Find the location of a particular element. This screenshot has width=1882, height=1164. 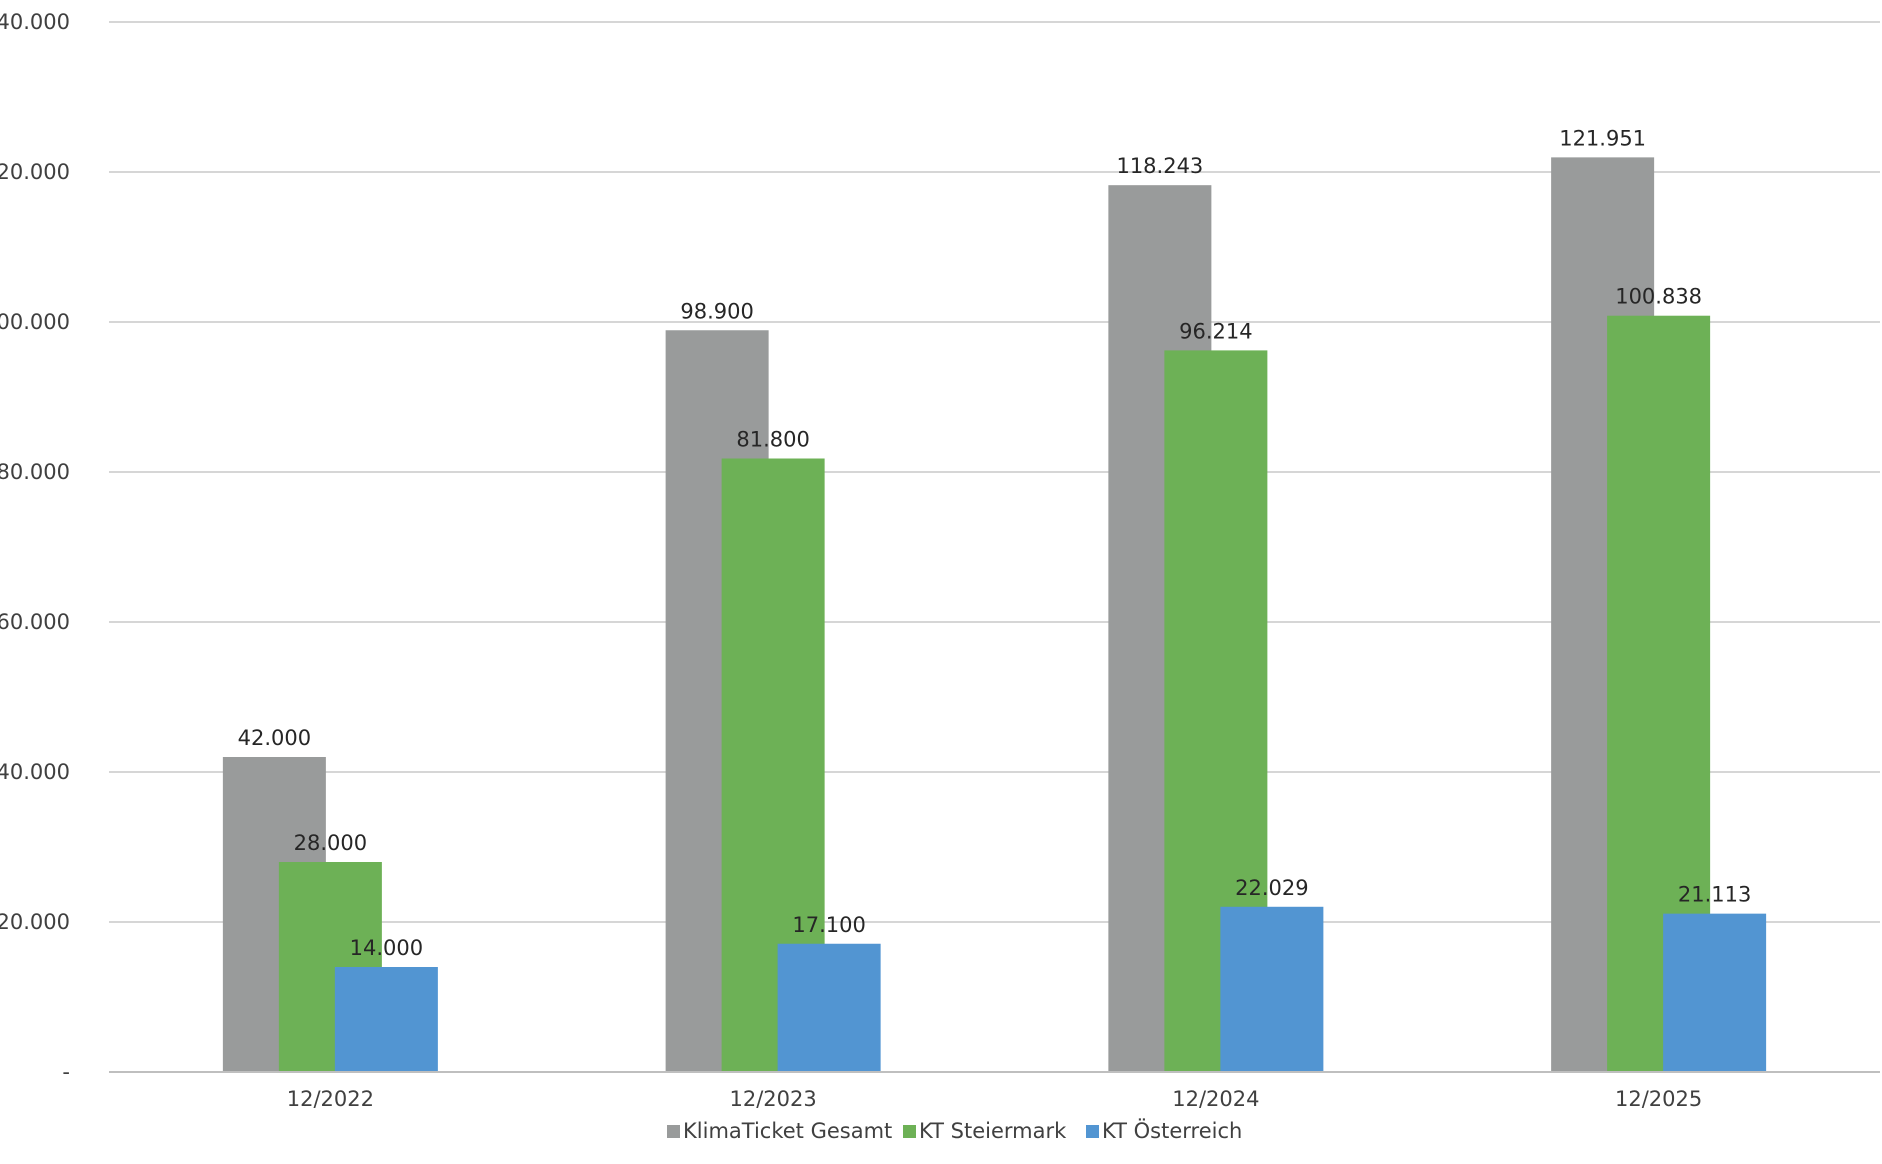

data-label: 98.900 is located at coordinates (716, 311).